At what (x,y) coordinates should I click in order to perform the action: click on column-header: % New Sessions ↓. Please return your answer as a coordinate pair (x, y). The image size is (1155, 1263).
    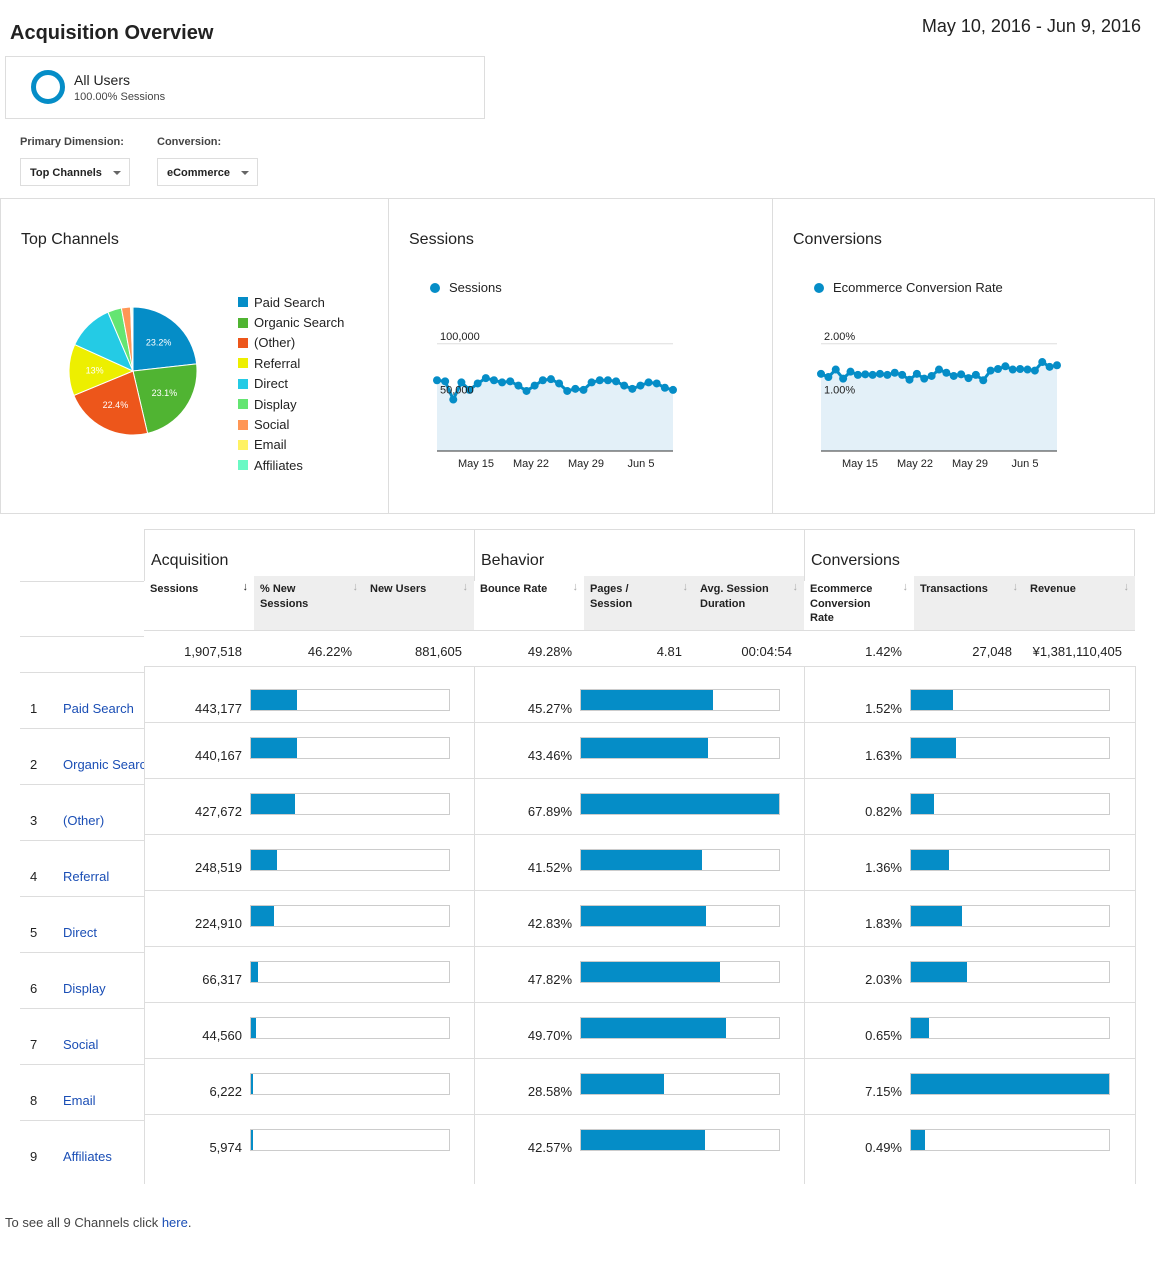
    Looking at the image, I should click on (309, 603).